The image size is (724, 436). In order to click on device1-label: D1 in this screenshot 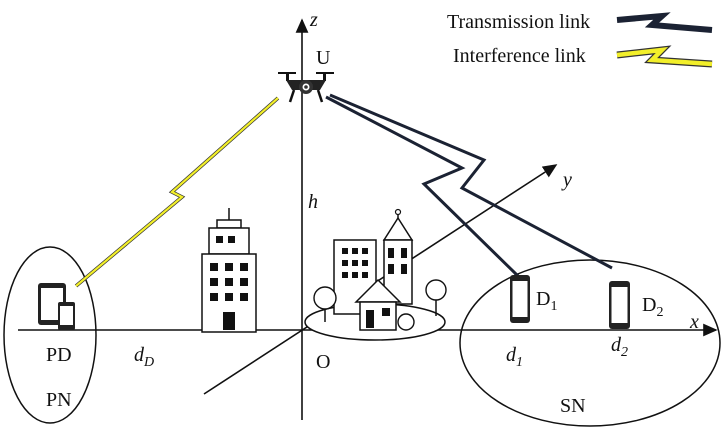, I will do `click(546, 301)`.